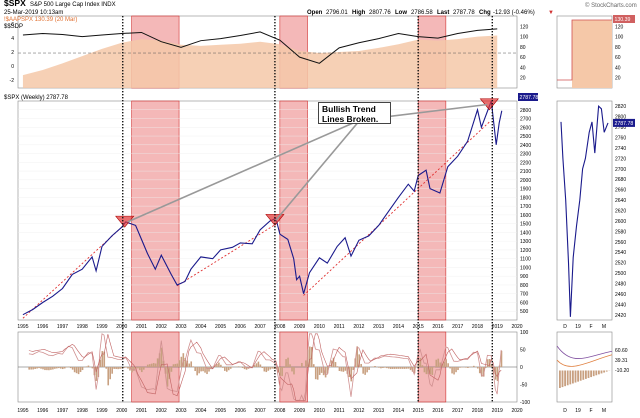 The height and width of the screenshot is (418, 640). I want to click on zoom-top-tick: 80, so click(618, 48).